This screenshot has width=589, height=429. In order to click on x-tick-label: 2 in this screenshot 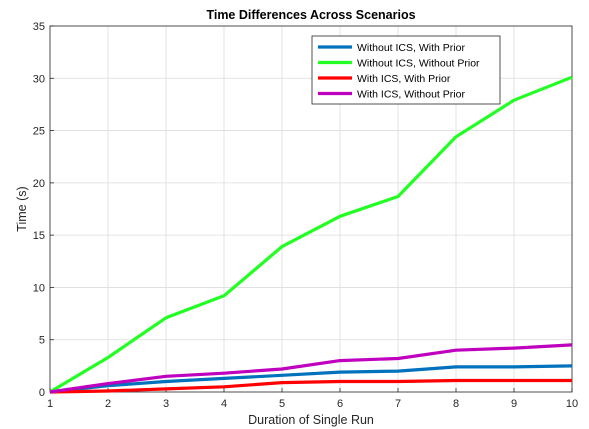, I will do `click(108, 404)`.